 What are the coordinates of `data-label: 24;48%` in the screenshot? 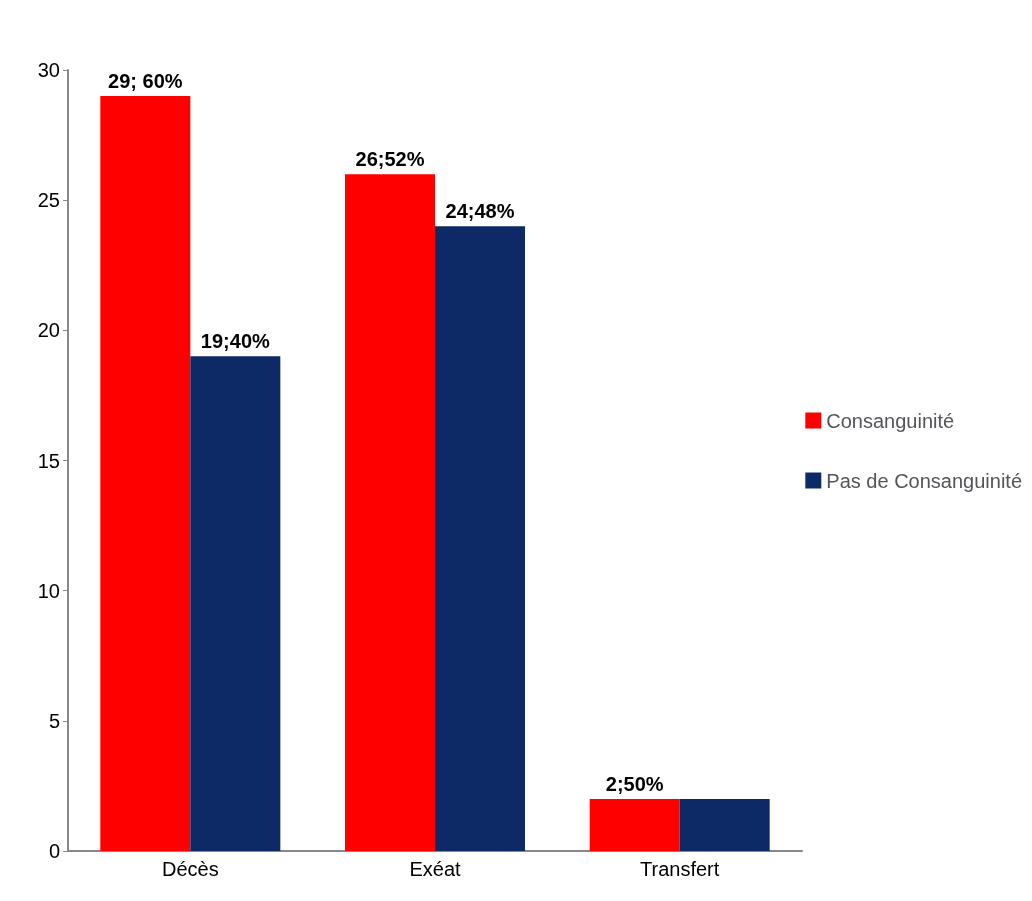 It's located at (480, 211).